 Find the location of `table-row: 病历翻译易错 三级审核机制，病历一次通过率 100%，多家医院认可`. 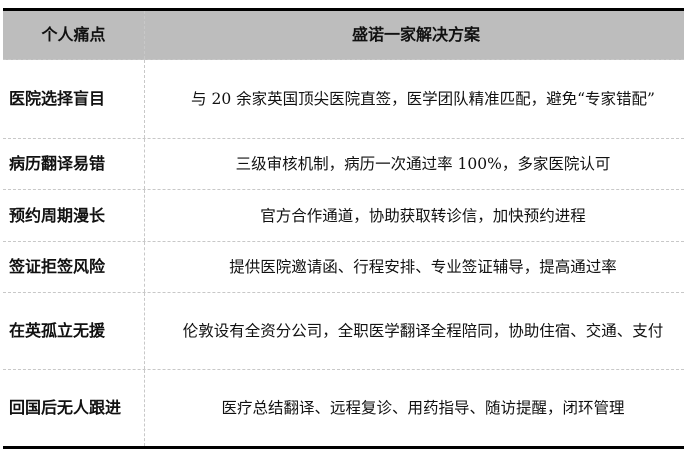

table-row: 病历翻译易错 三级审核机制，病历一次通过率 100%，多家医院认可 is located at coordinates (343, 164).